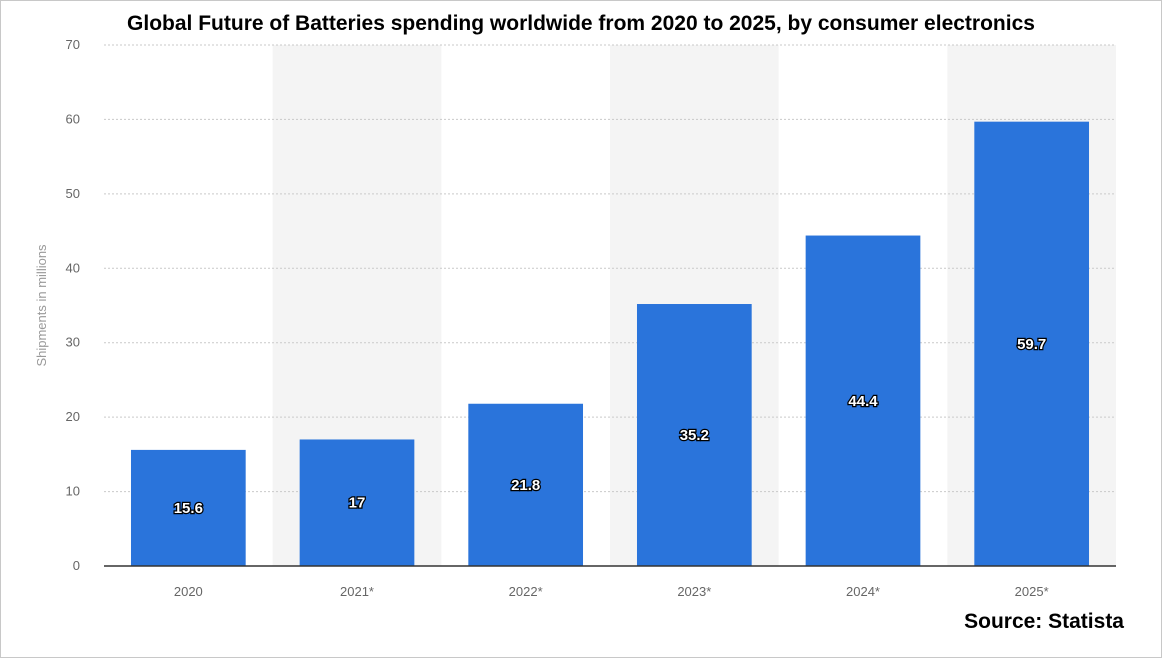 This screenshot has height=658, width=1162. I want to click on y-tick-10: 10, so click(73, 491).